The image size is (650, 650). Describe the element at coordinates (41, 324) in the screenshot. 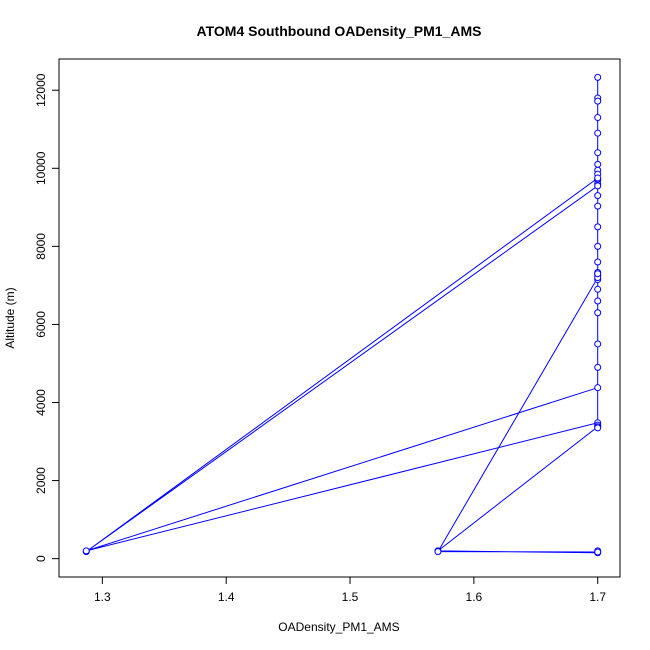

I see `y-tick-label: 6000` at that location.